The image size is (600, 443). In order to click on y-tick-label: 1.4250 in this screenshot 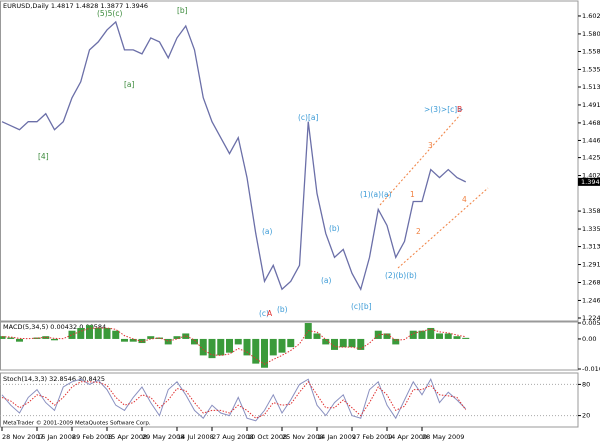, I will do `click(591, 158)`.